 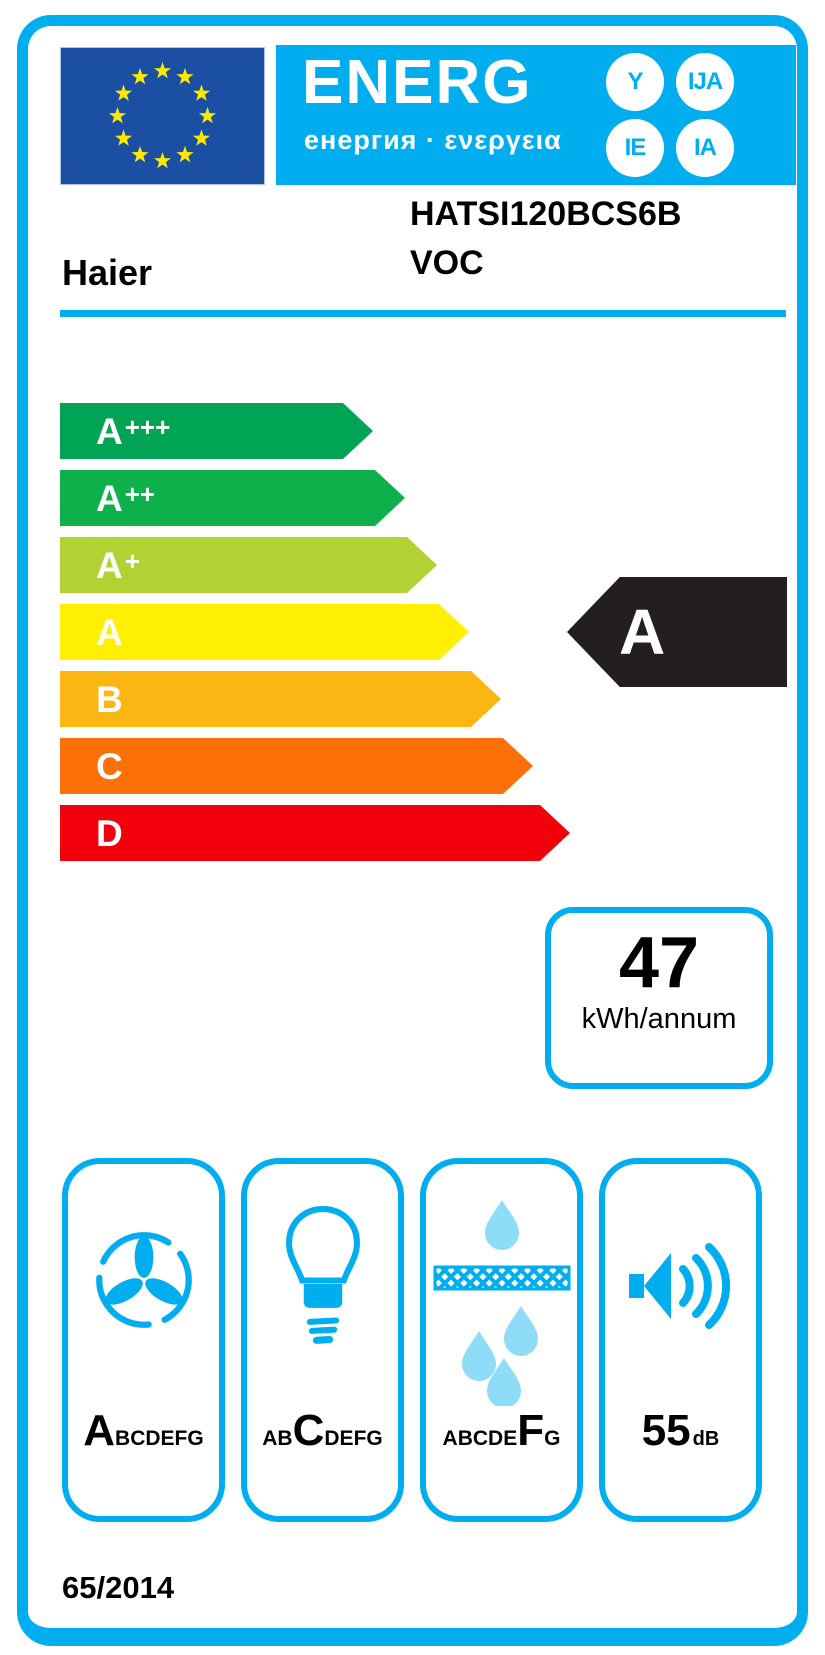 What do you see at coordinates (447, 263) in the screenshot?
I see `model-line2: VOC` at bounding box center [447, 263].